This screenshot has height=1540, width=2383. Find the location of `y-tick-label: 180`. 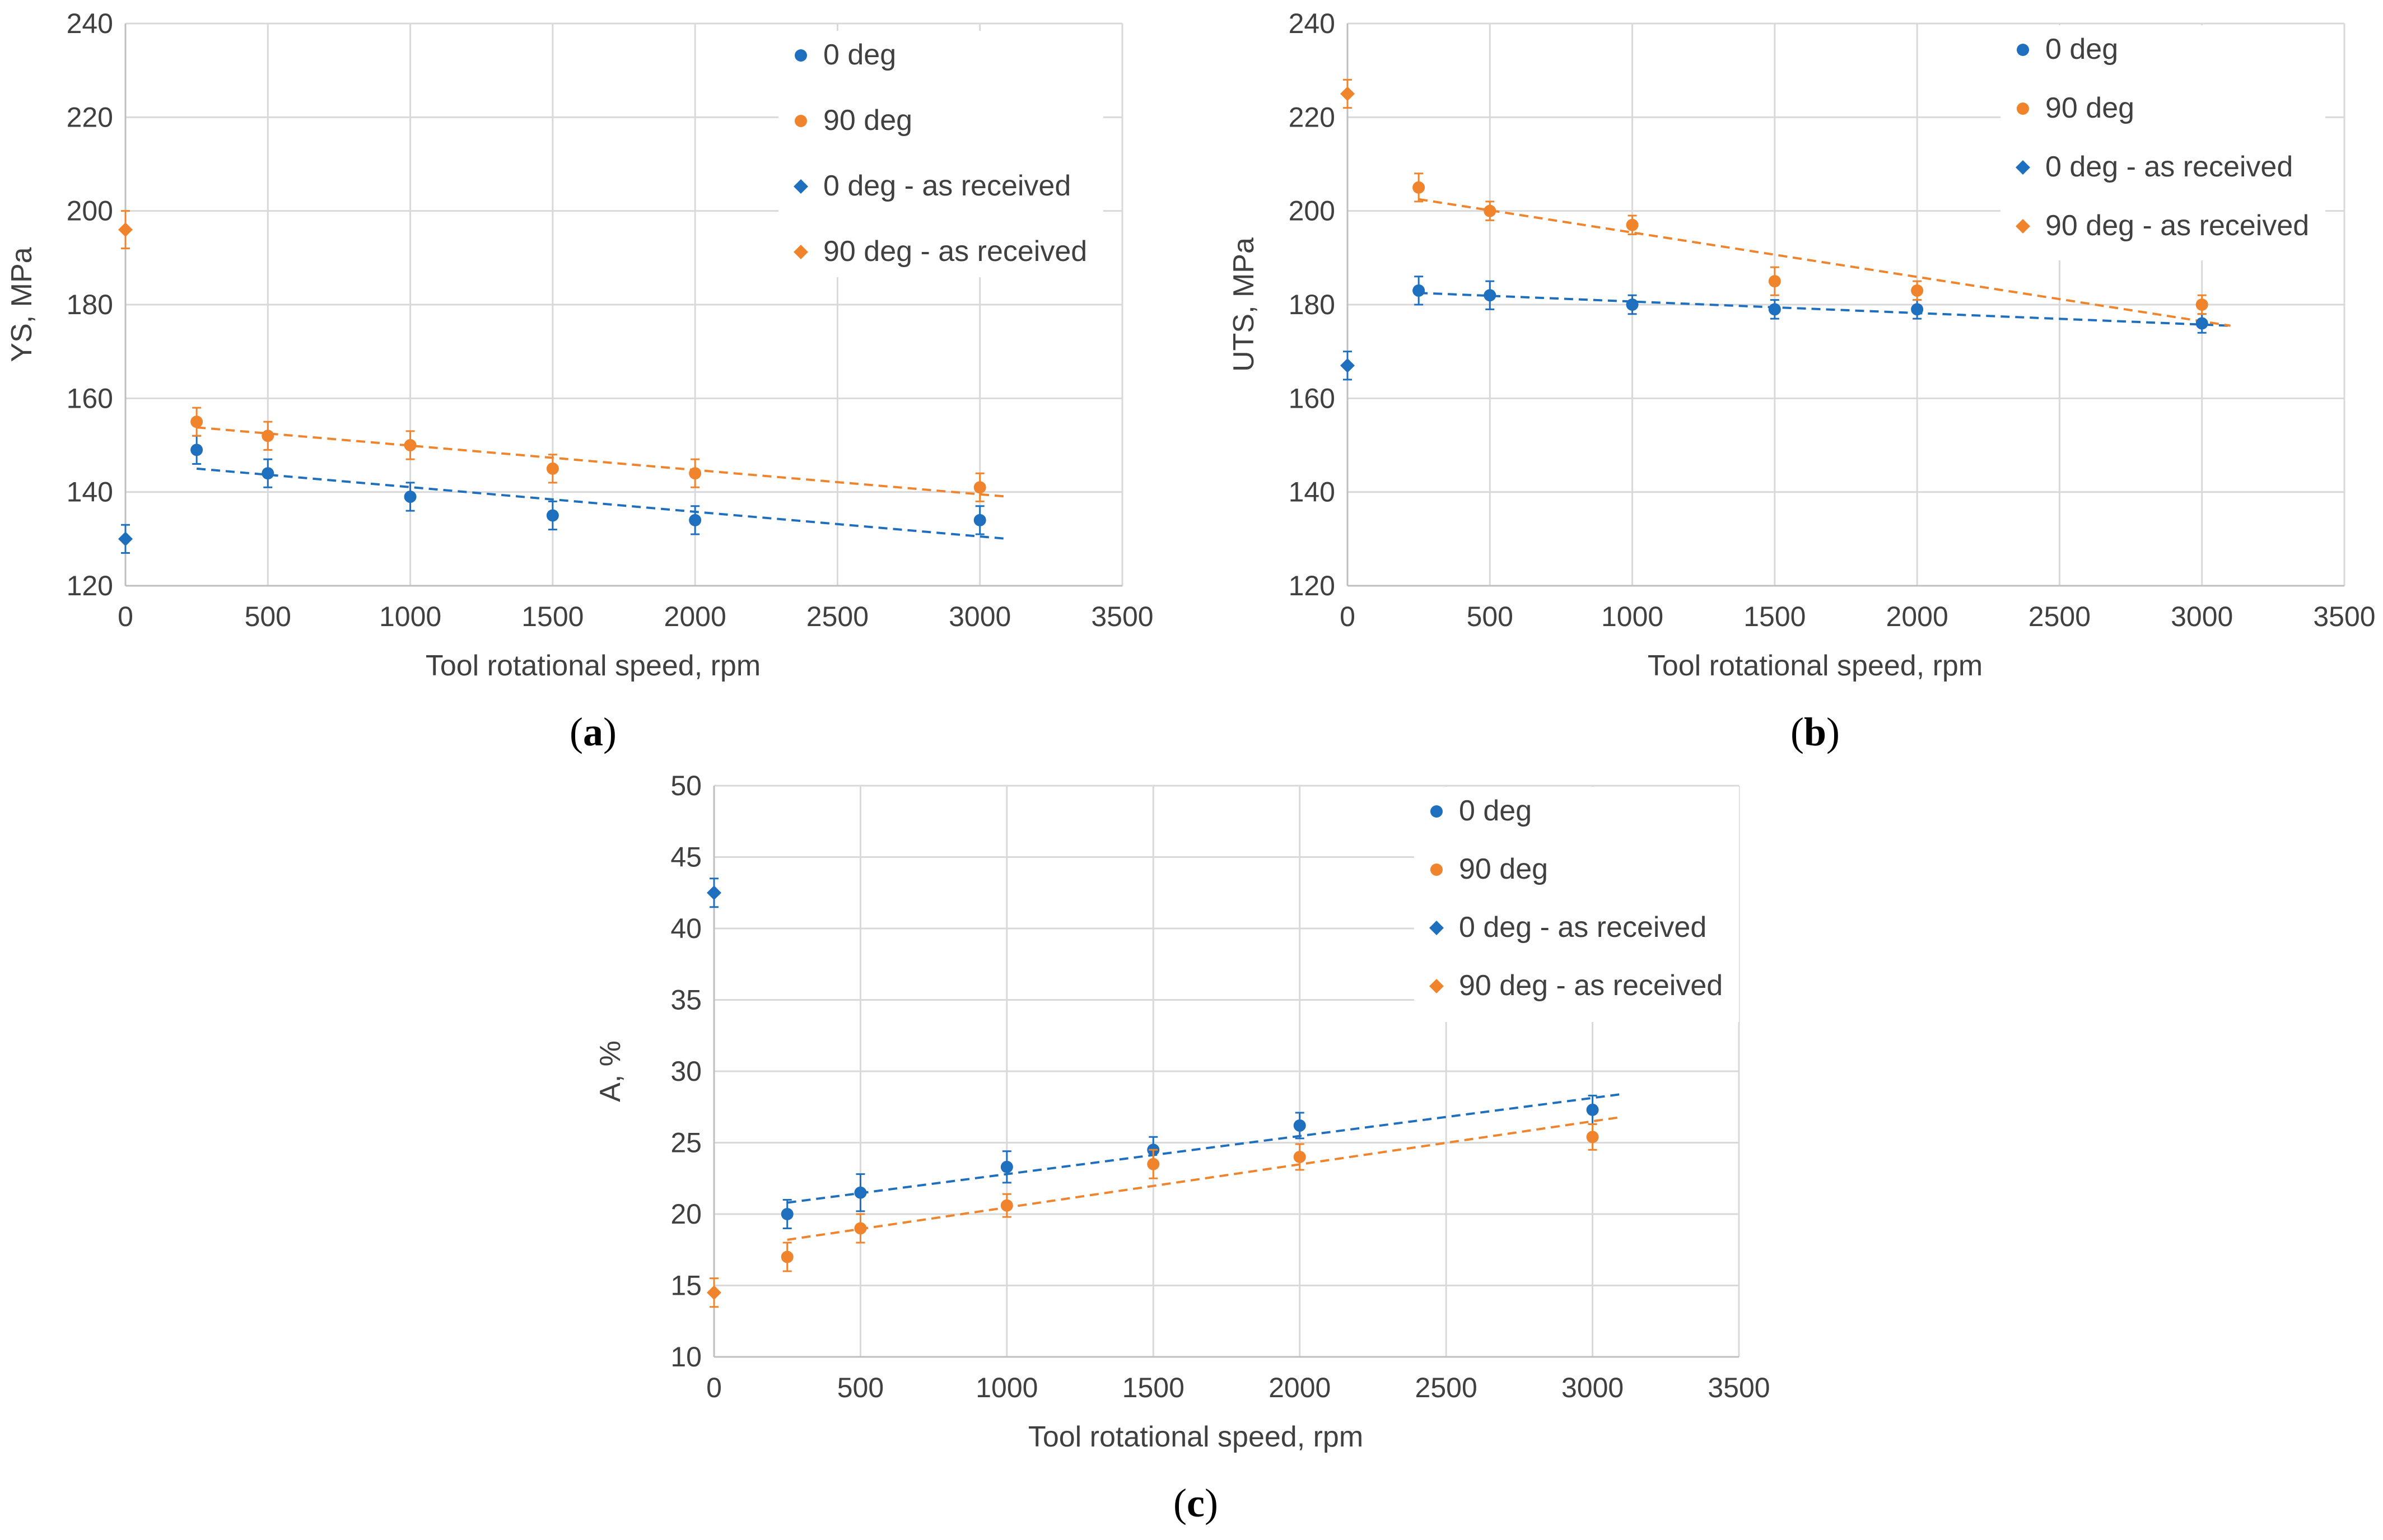

y-tick-label: 180 is located at coordinates (1312, 305).